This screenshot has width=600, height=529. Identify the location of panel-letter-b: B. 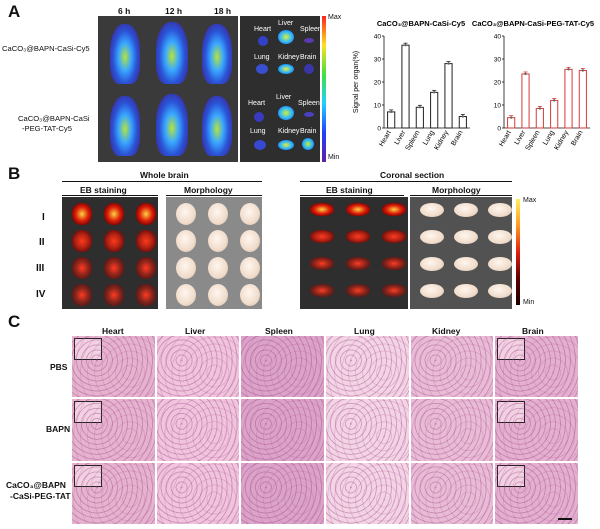
(14, 173).